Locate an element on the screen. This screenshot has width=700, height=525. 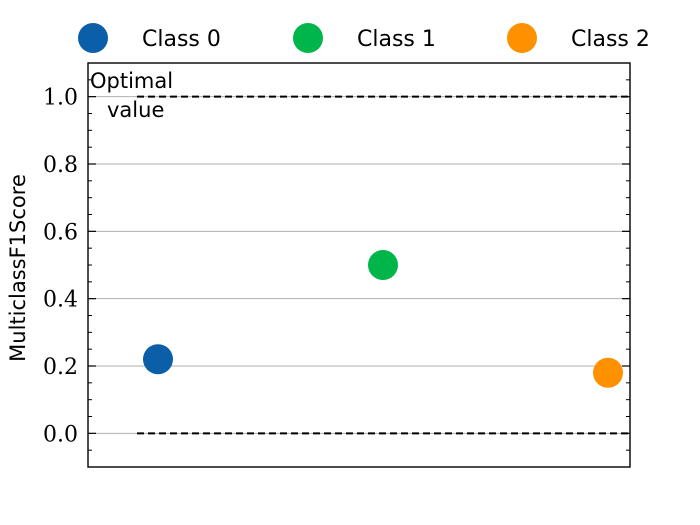
legend-label: Class 0 is located at coordinates (181, 39).